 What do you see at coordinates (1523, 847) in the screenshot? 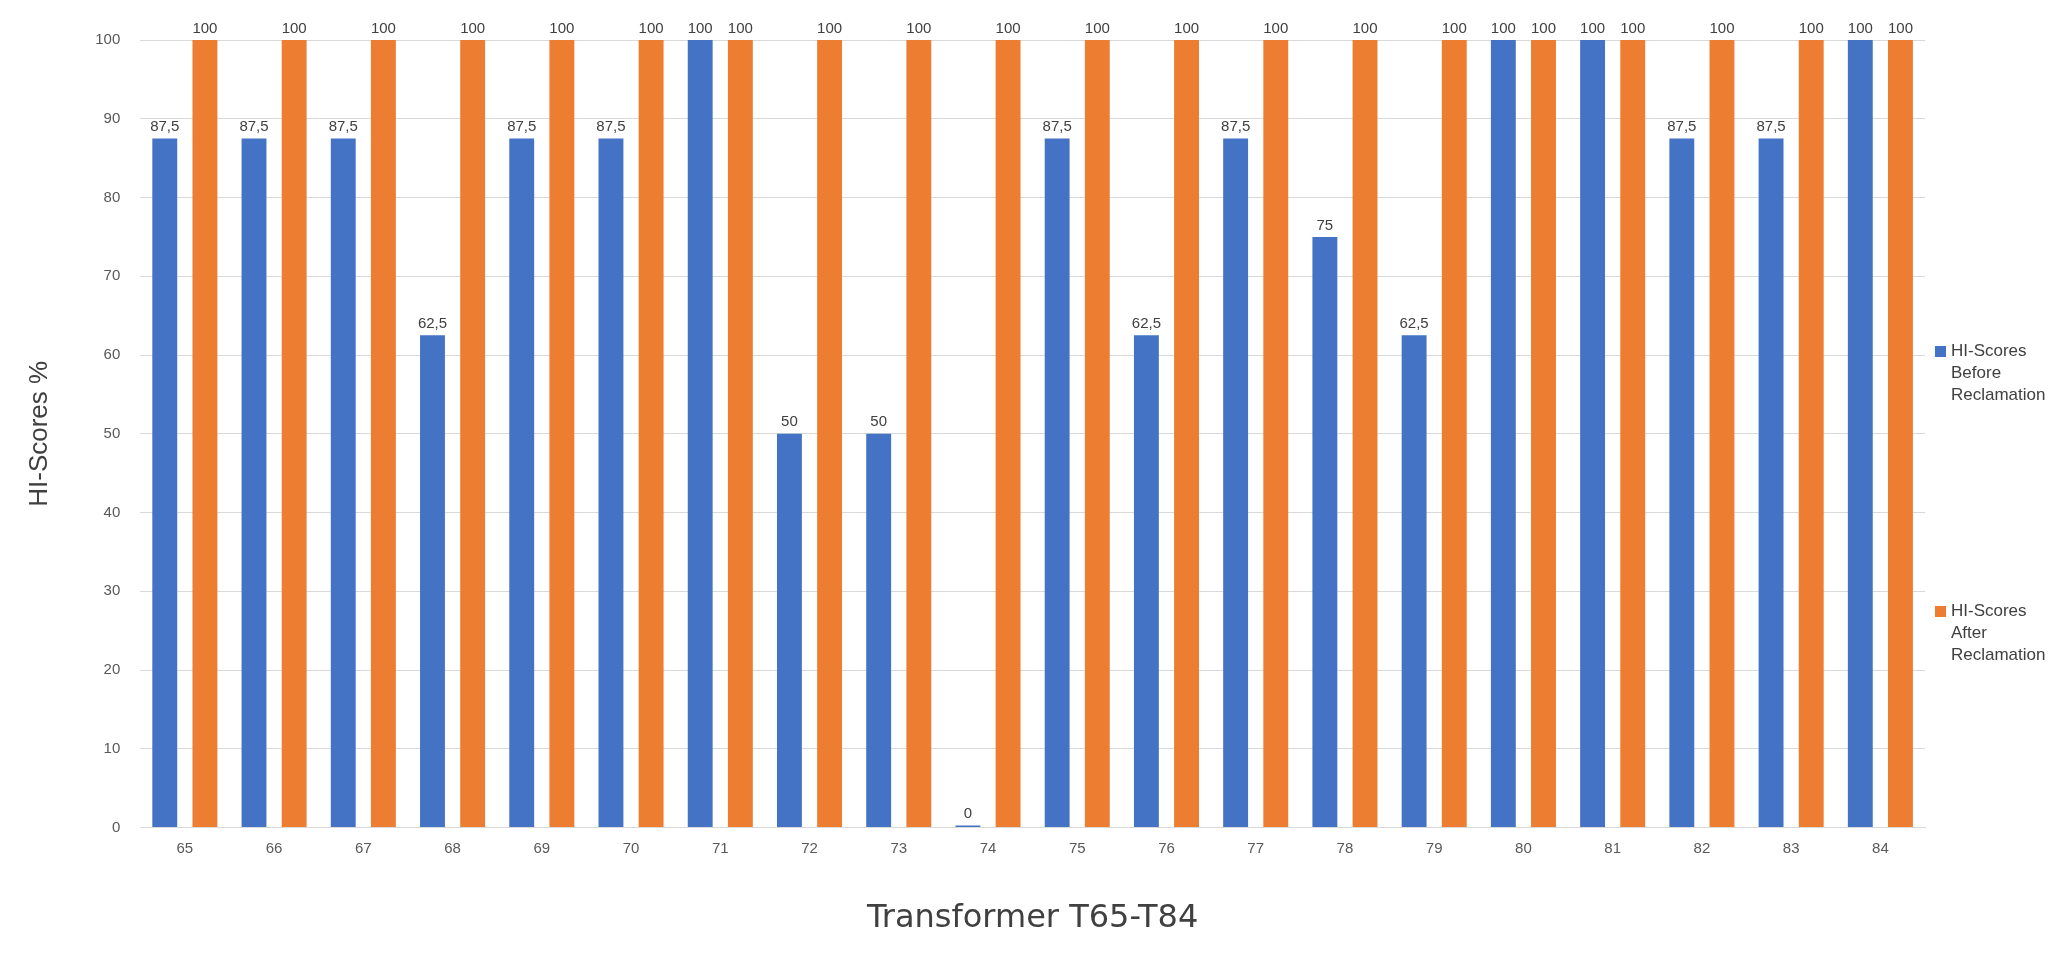
I see `x-tick-label: 80` at bounding box center [1523, 847].